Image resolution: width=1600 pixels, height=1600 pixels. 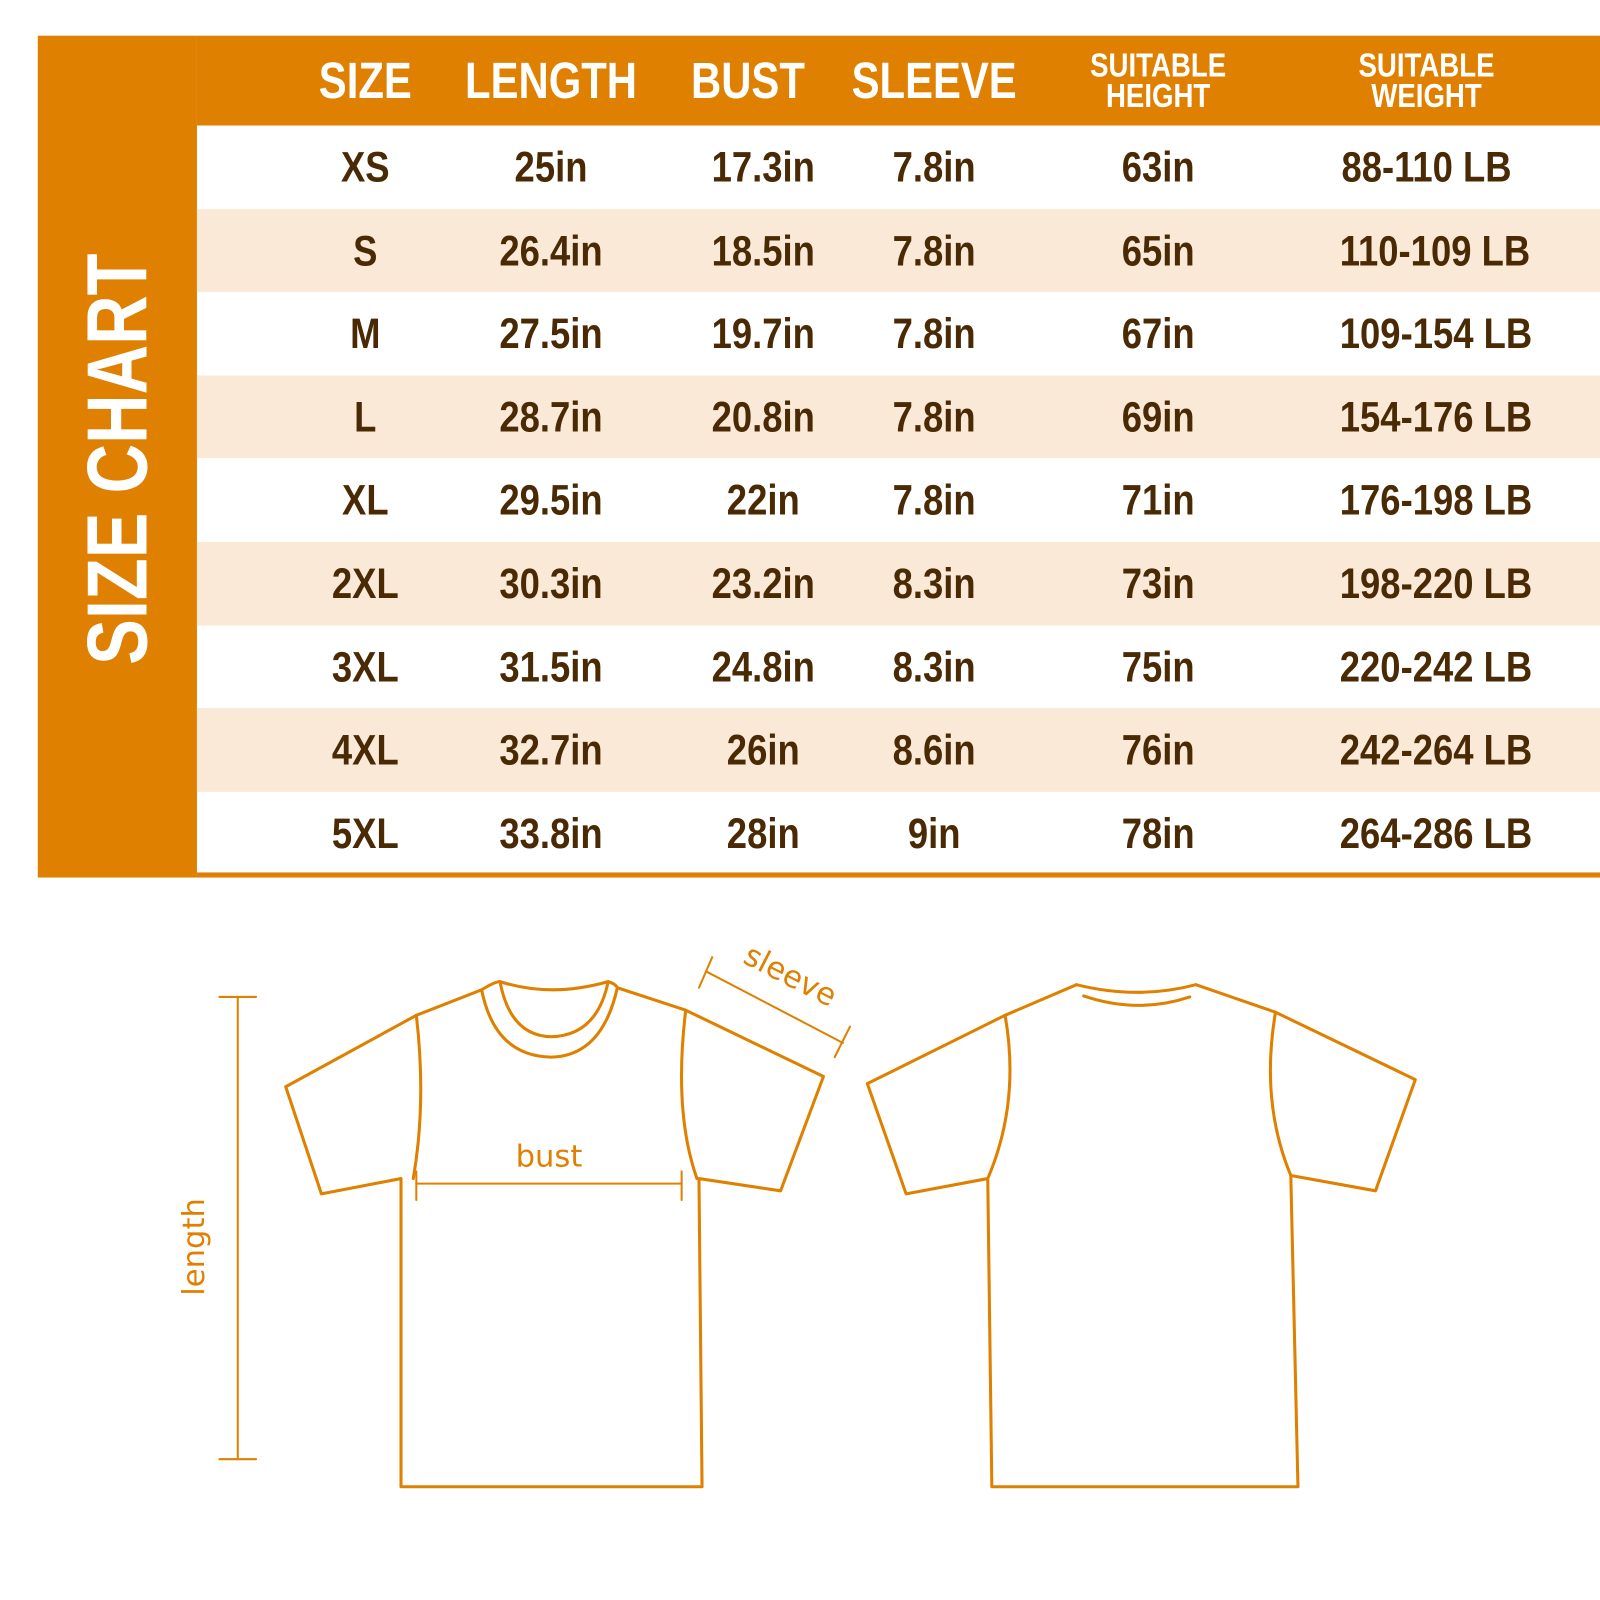 What do you see at coordinates (1158, 333) in the screenshot?
I see `cell-height: 67in` at bounding box center [1158, 333].